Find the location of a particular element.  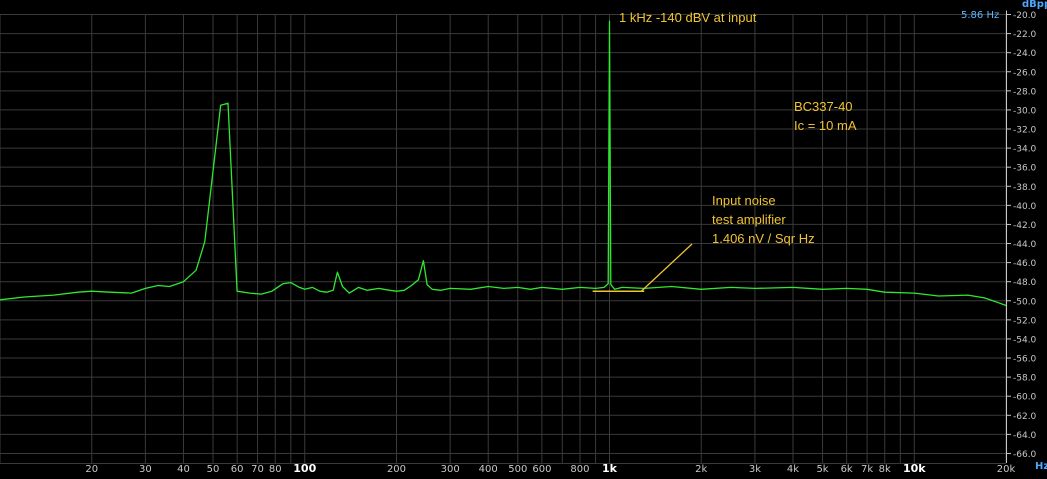

y-tick-label: -30.0 is located at coordinates (1025, 111).